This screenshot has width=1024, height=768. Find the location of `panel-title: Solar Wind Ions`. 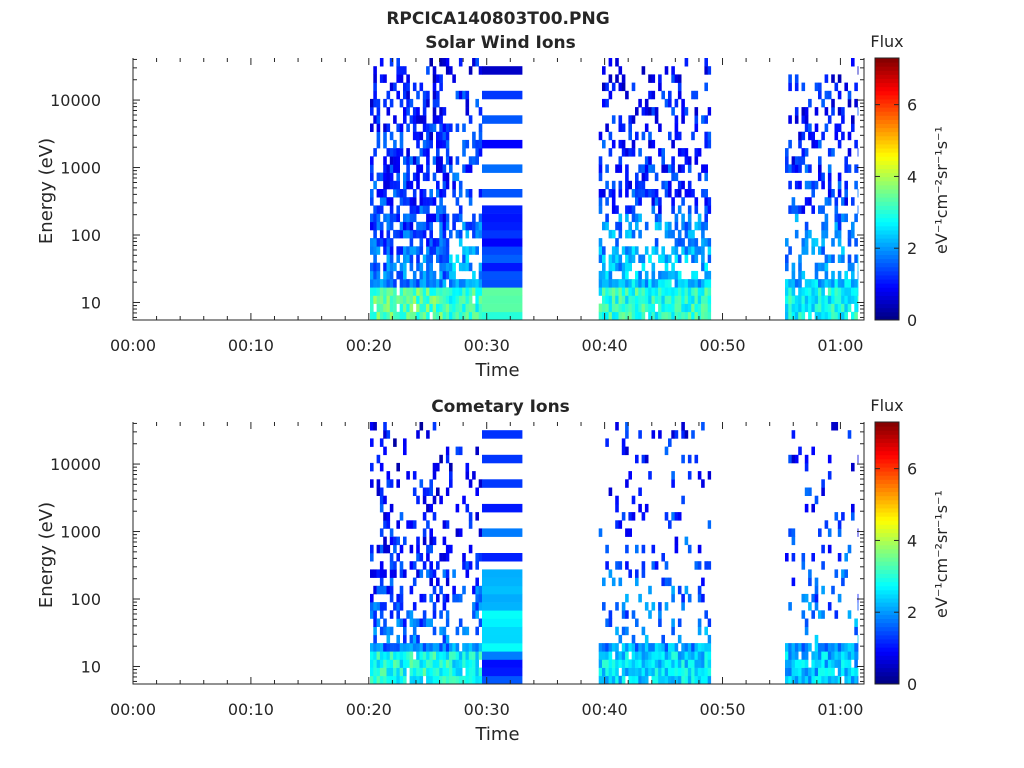

panel-title: Solar Wind Ions is located at coordinates (500, 43).